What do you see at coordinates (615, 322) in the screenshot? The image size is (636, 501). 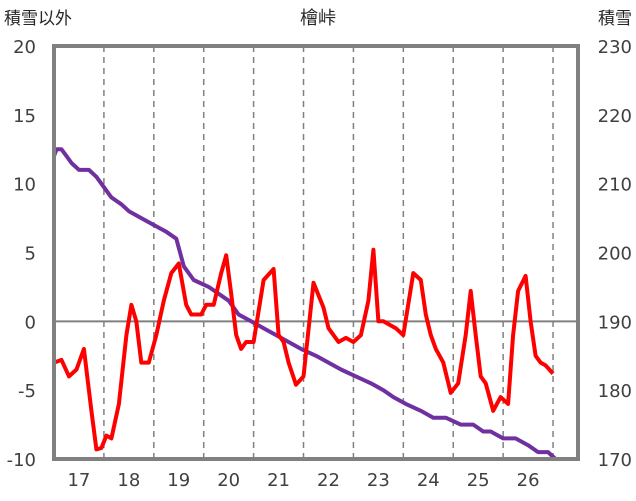 I see `right-tick-label: 190` at bounding box center [615, 322].